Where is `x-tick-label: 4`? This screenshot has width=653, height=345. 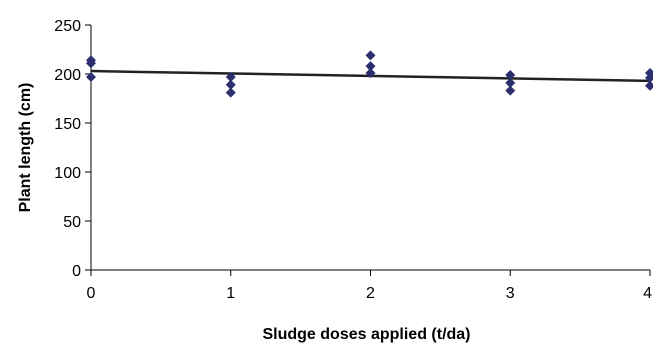 x-tick-label: 4 is located at coordinates (647, 293).